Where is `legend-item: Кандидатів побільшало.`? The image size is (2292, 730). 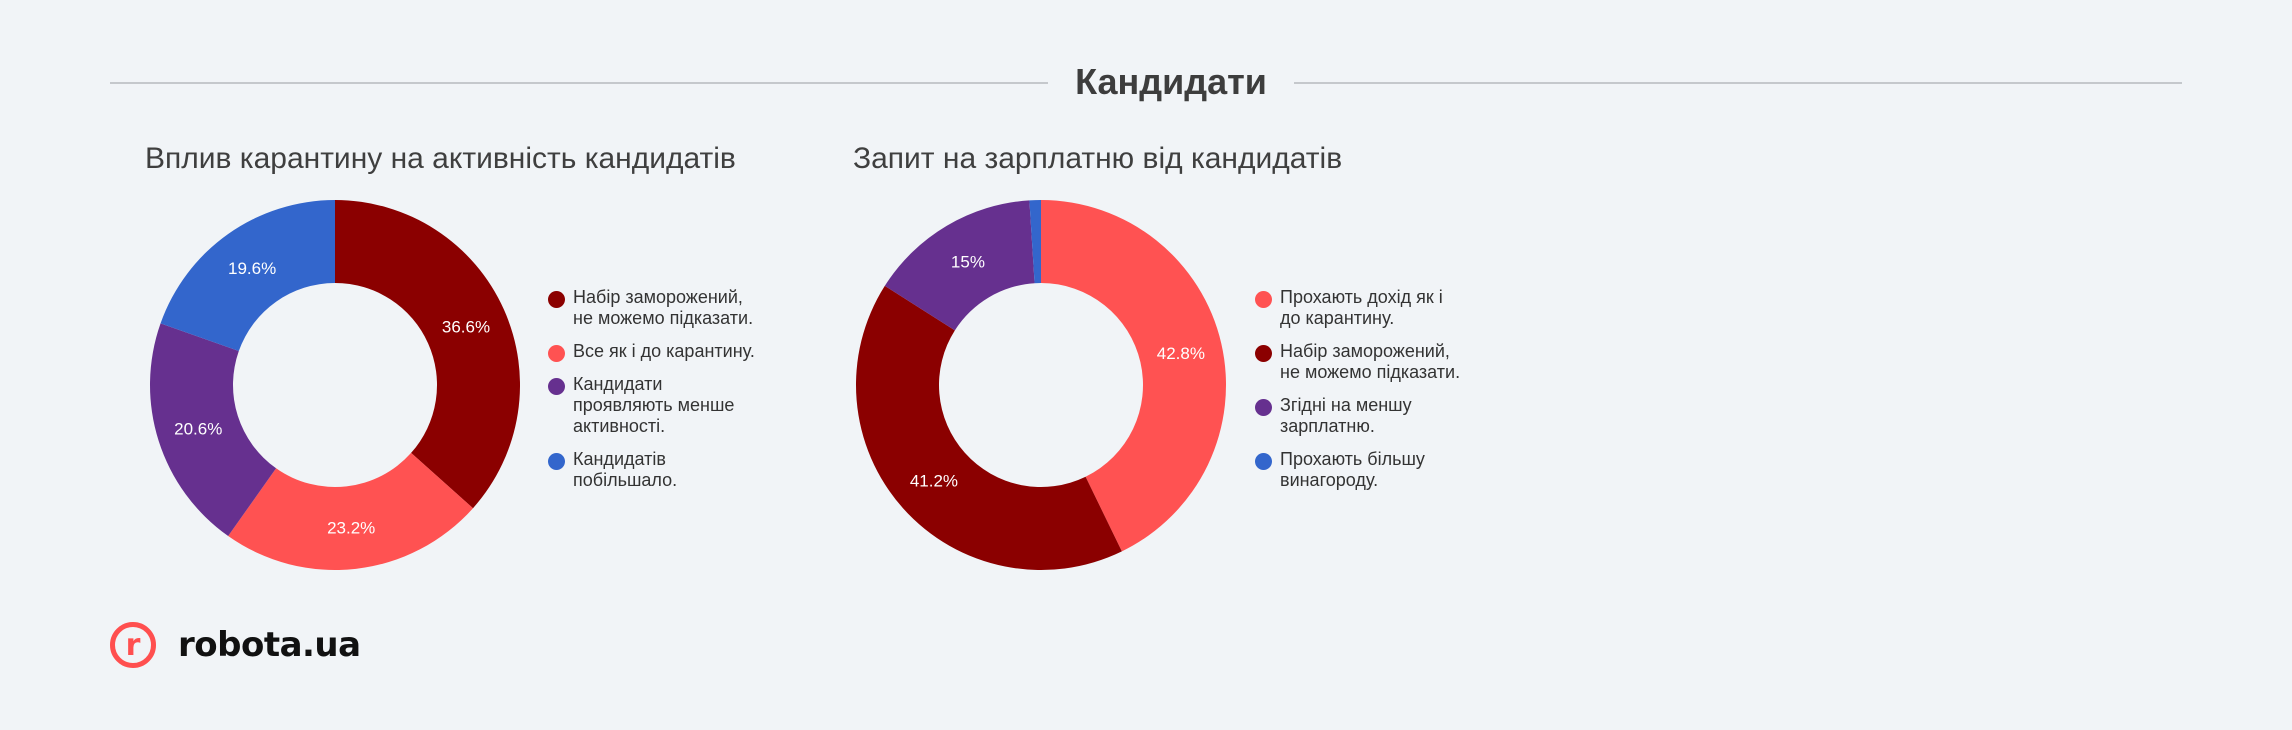
legend-item: Кандидатів побільшало. is located at coordinates (651, 470).